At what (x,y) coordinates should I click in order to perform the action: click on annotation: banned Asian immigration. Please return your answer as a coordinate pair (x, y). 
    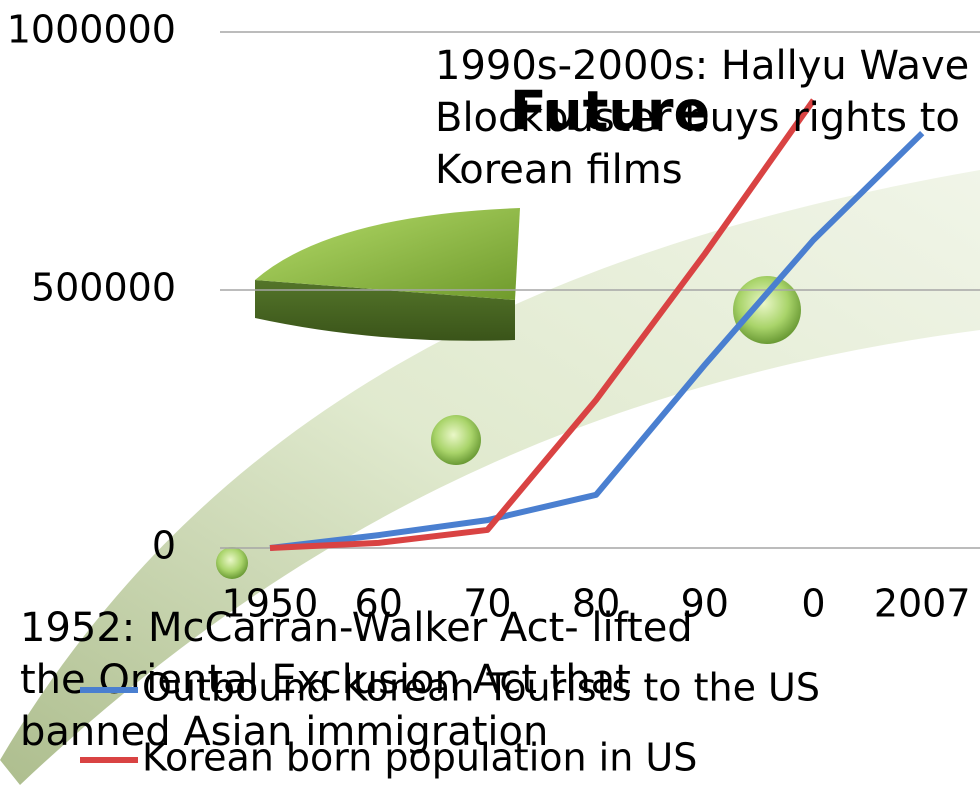
    Looking at the image, I should click on (284, 732).